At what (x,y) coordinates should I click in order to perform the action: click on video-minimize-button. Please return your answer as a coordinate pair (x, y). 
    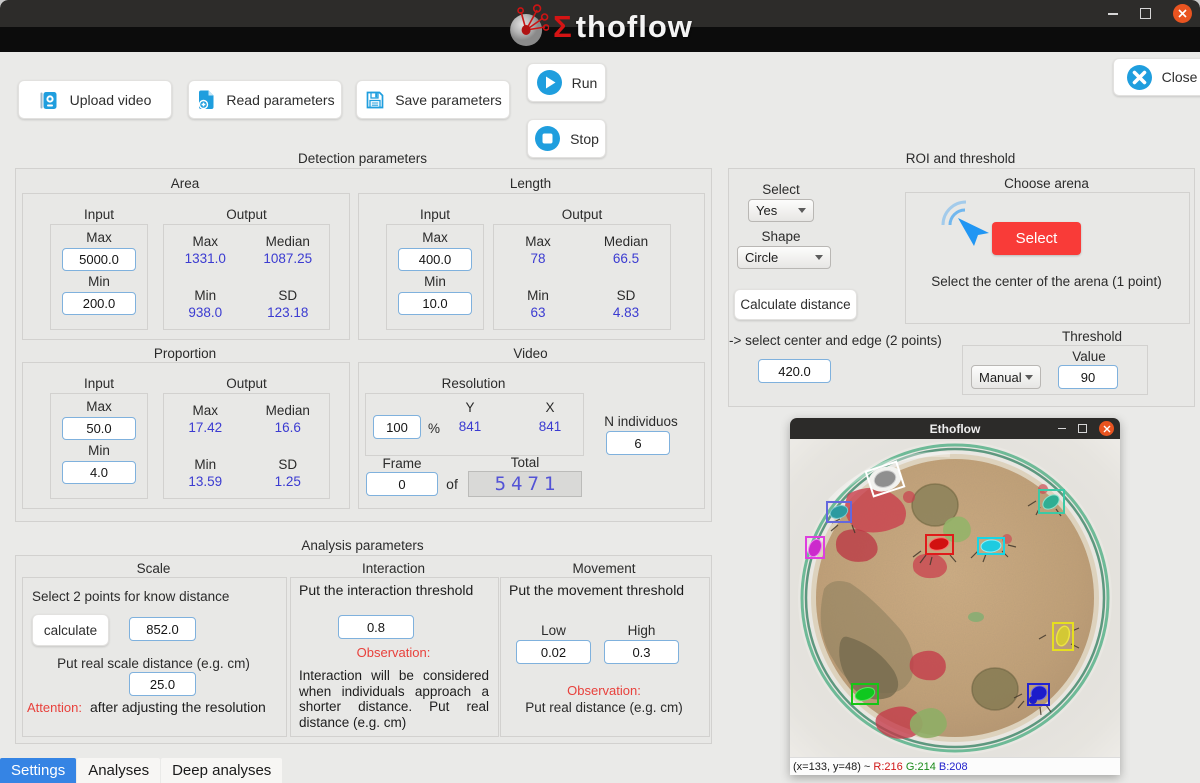
    Looking at the image, I should click on (1062, 428).